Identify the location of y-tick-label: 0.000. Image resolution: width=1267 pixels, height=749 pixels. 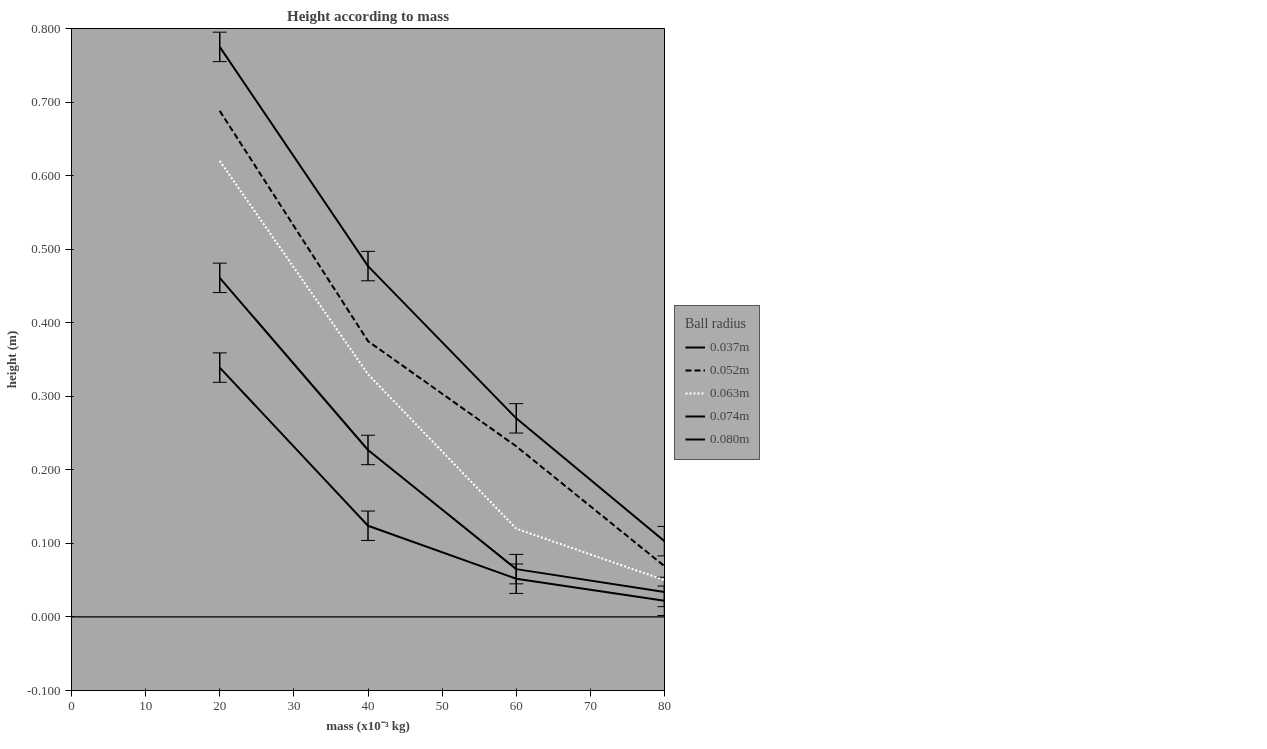
(46, 616).